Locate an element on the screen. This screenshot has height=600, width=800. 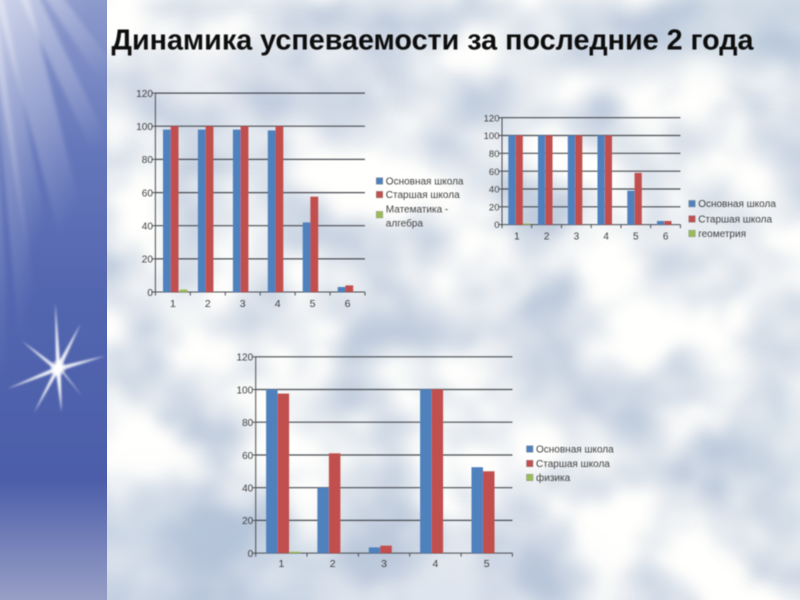
svg-text: Математика - is located at coordinates (417, 210).